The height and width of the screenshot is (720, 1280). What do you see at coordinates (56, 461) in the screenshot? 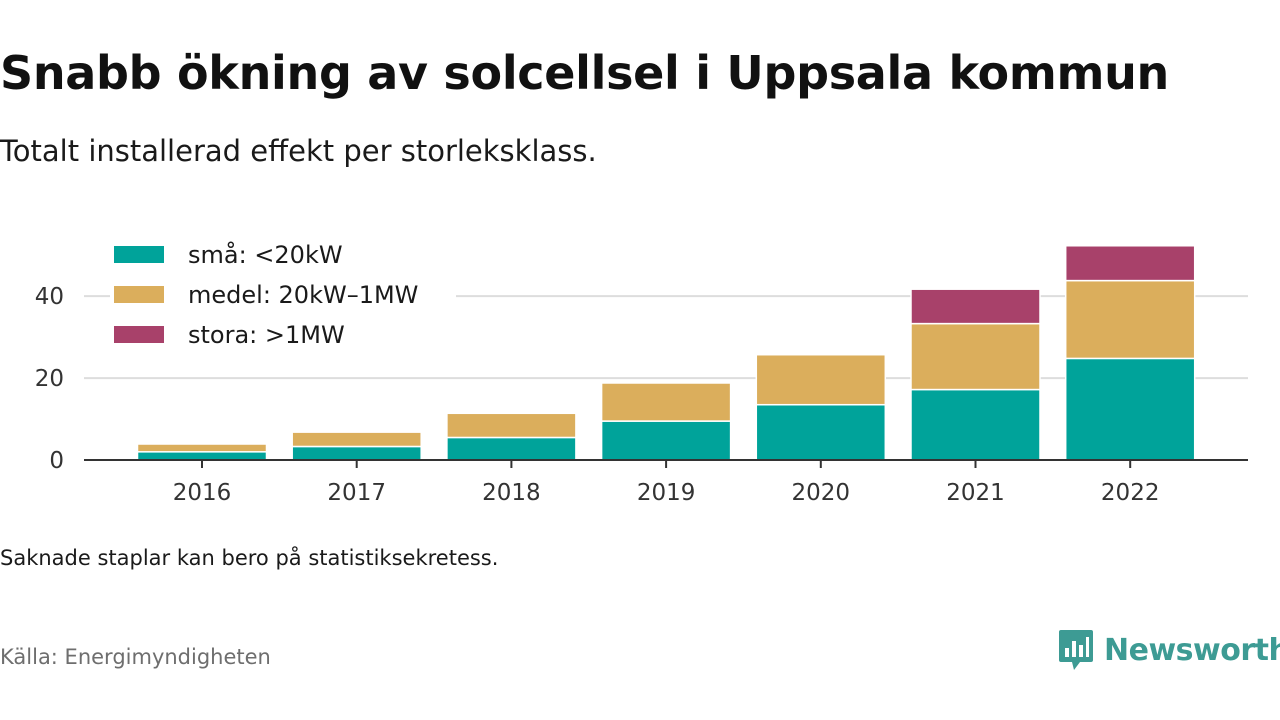
I see `y-tick-label-0: 0` at bounding box center [56, 461].